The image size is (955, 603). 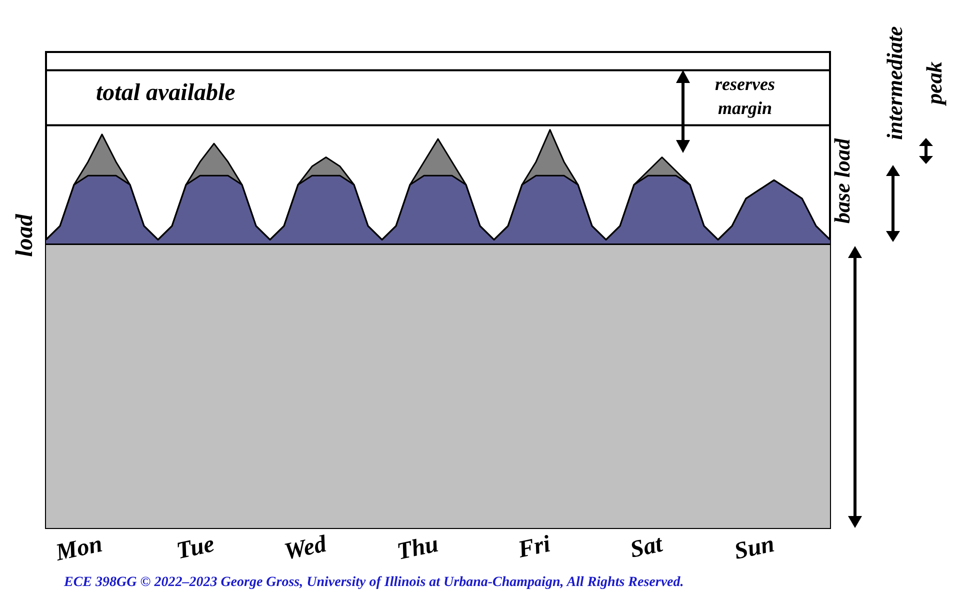 What do you see at coordinates (196, 548) in the screenshot?
I see `x-tick-label: Tue` at bounding box center [196, 548].